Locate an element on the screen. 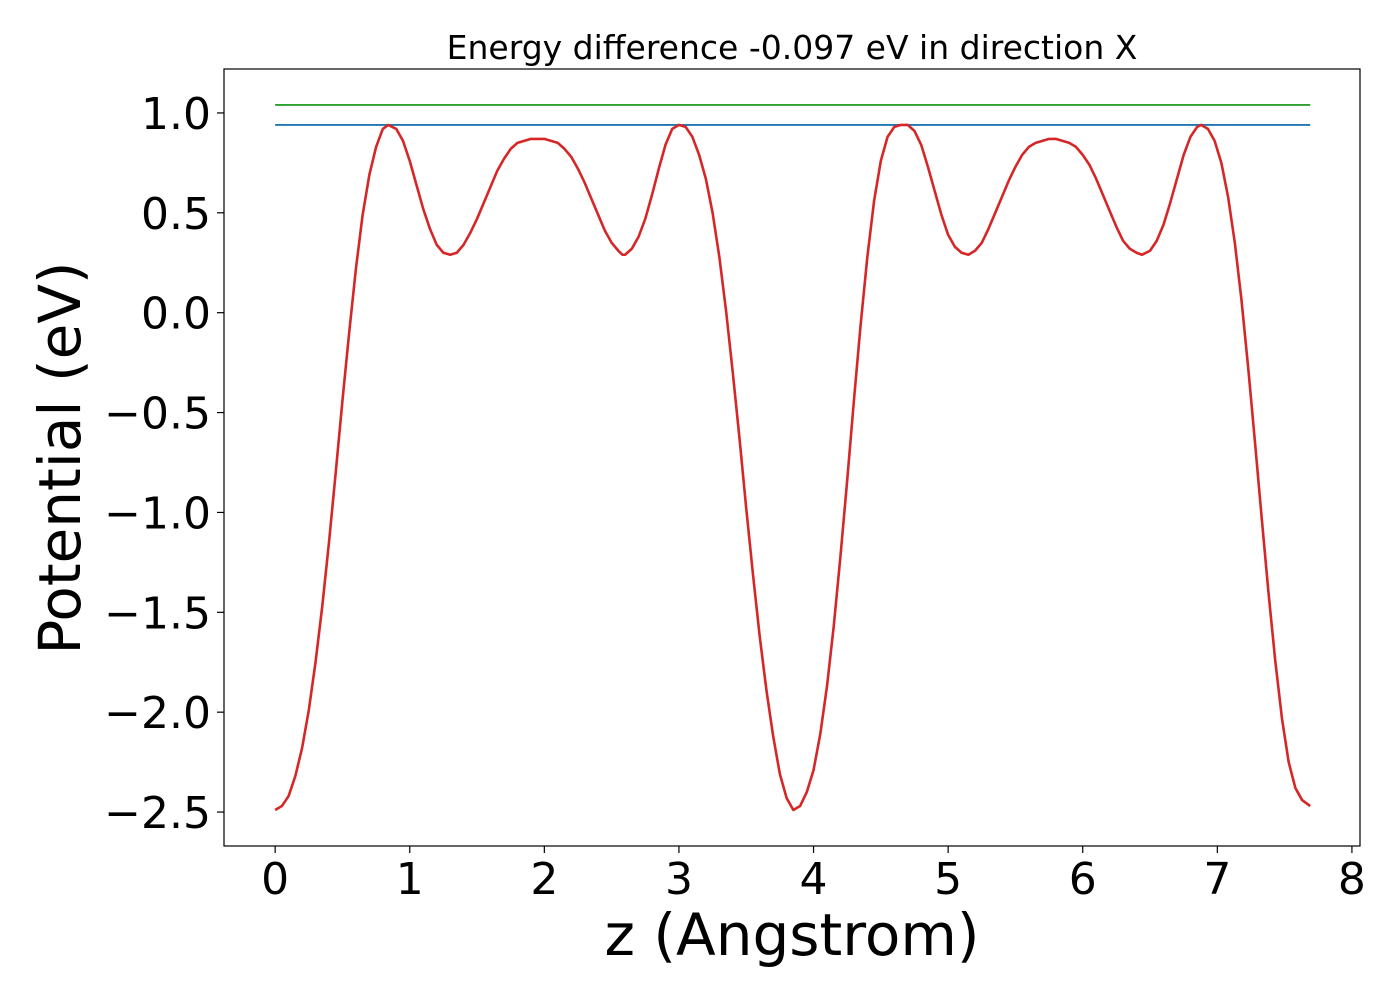  y-tick-label: 1.0 is located at coordinates (176, 114).